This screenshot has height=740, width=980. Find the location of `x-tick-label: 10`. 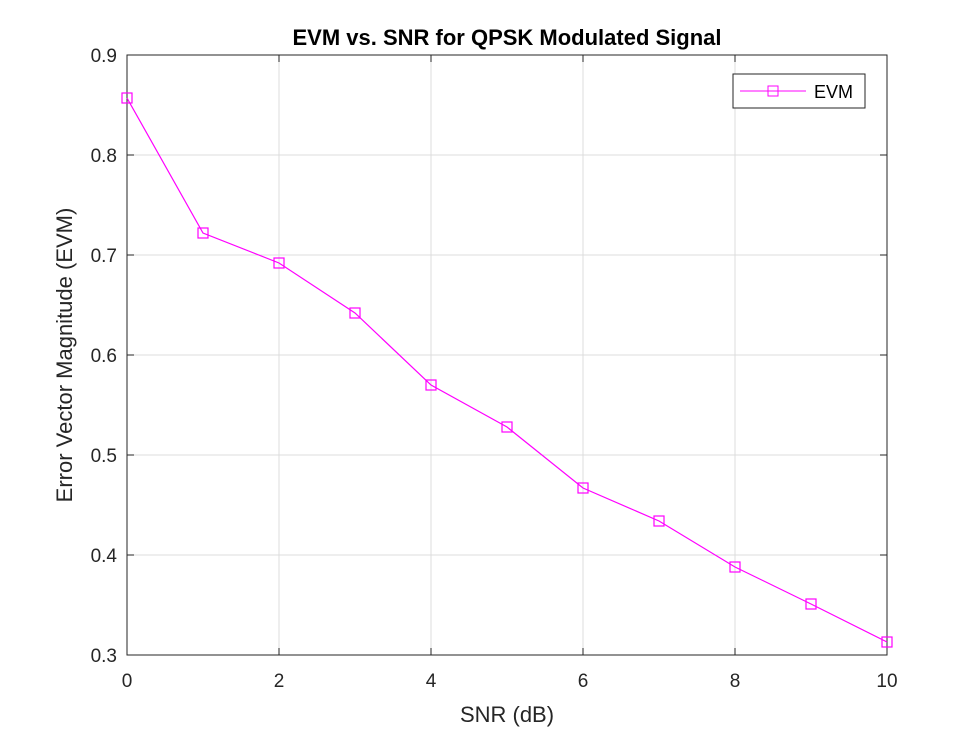

x-tick-label: 10 is located at coordinates (886, 681).